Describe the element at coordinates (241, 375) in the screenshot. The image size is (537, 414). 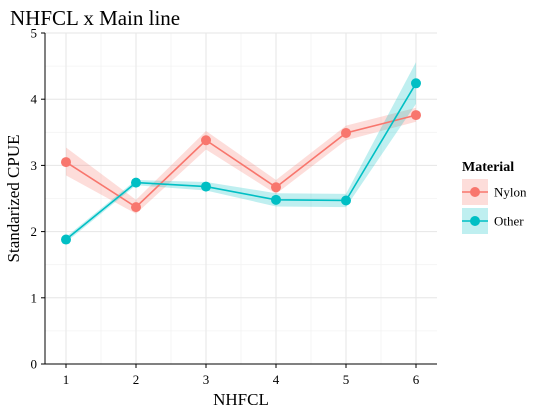
I see `x-ticks: 1 2 3 4 5 6` at that location.